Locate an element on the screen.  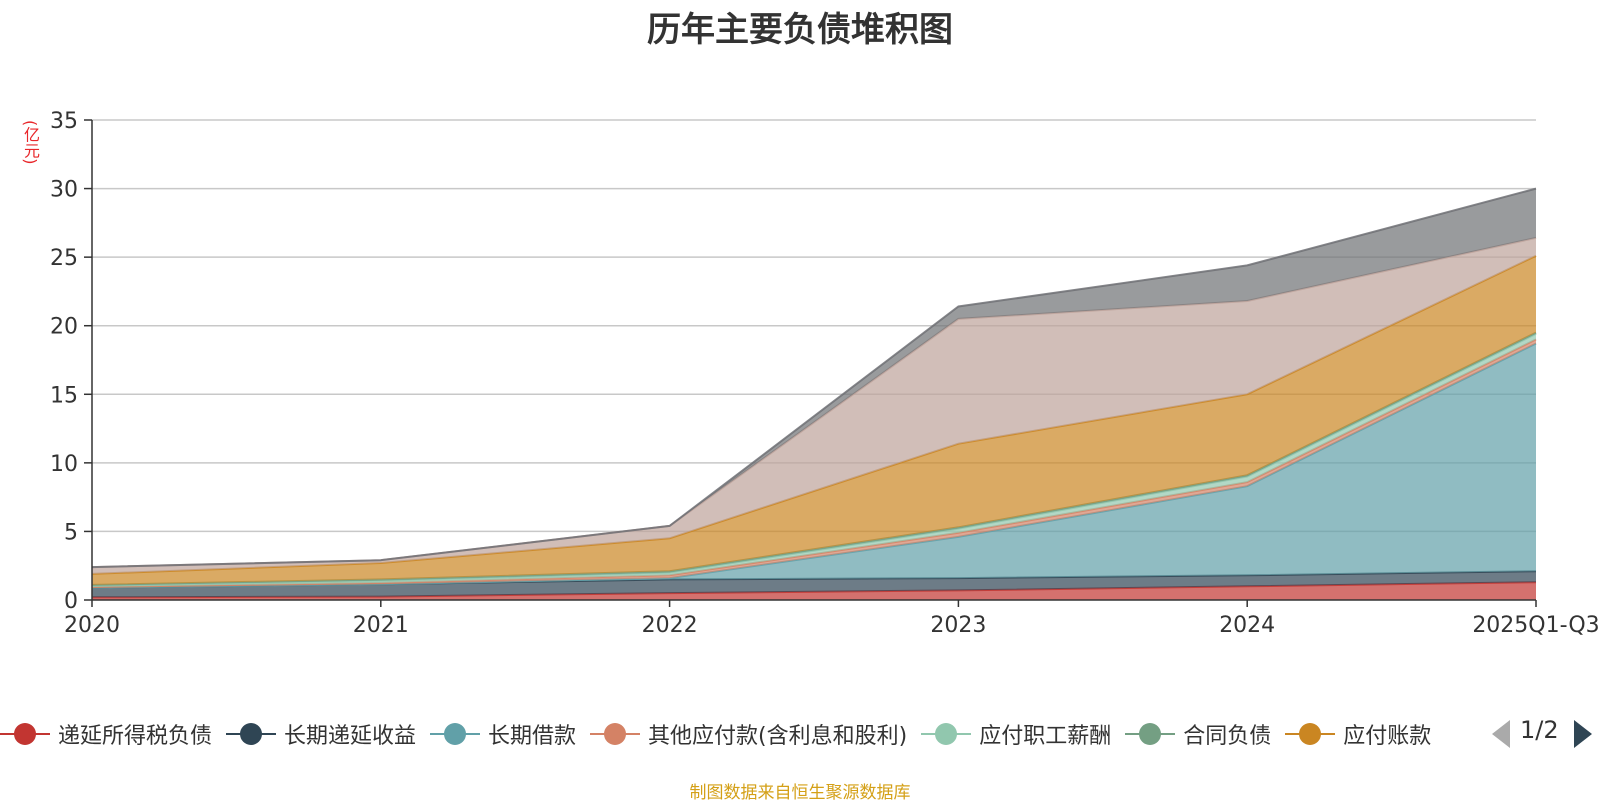
chart-title: 历年主要负债堆积图 is located at coordinates (800, 30).